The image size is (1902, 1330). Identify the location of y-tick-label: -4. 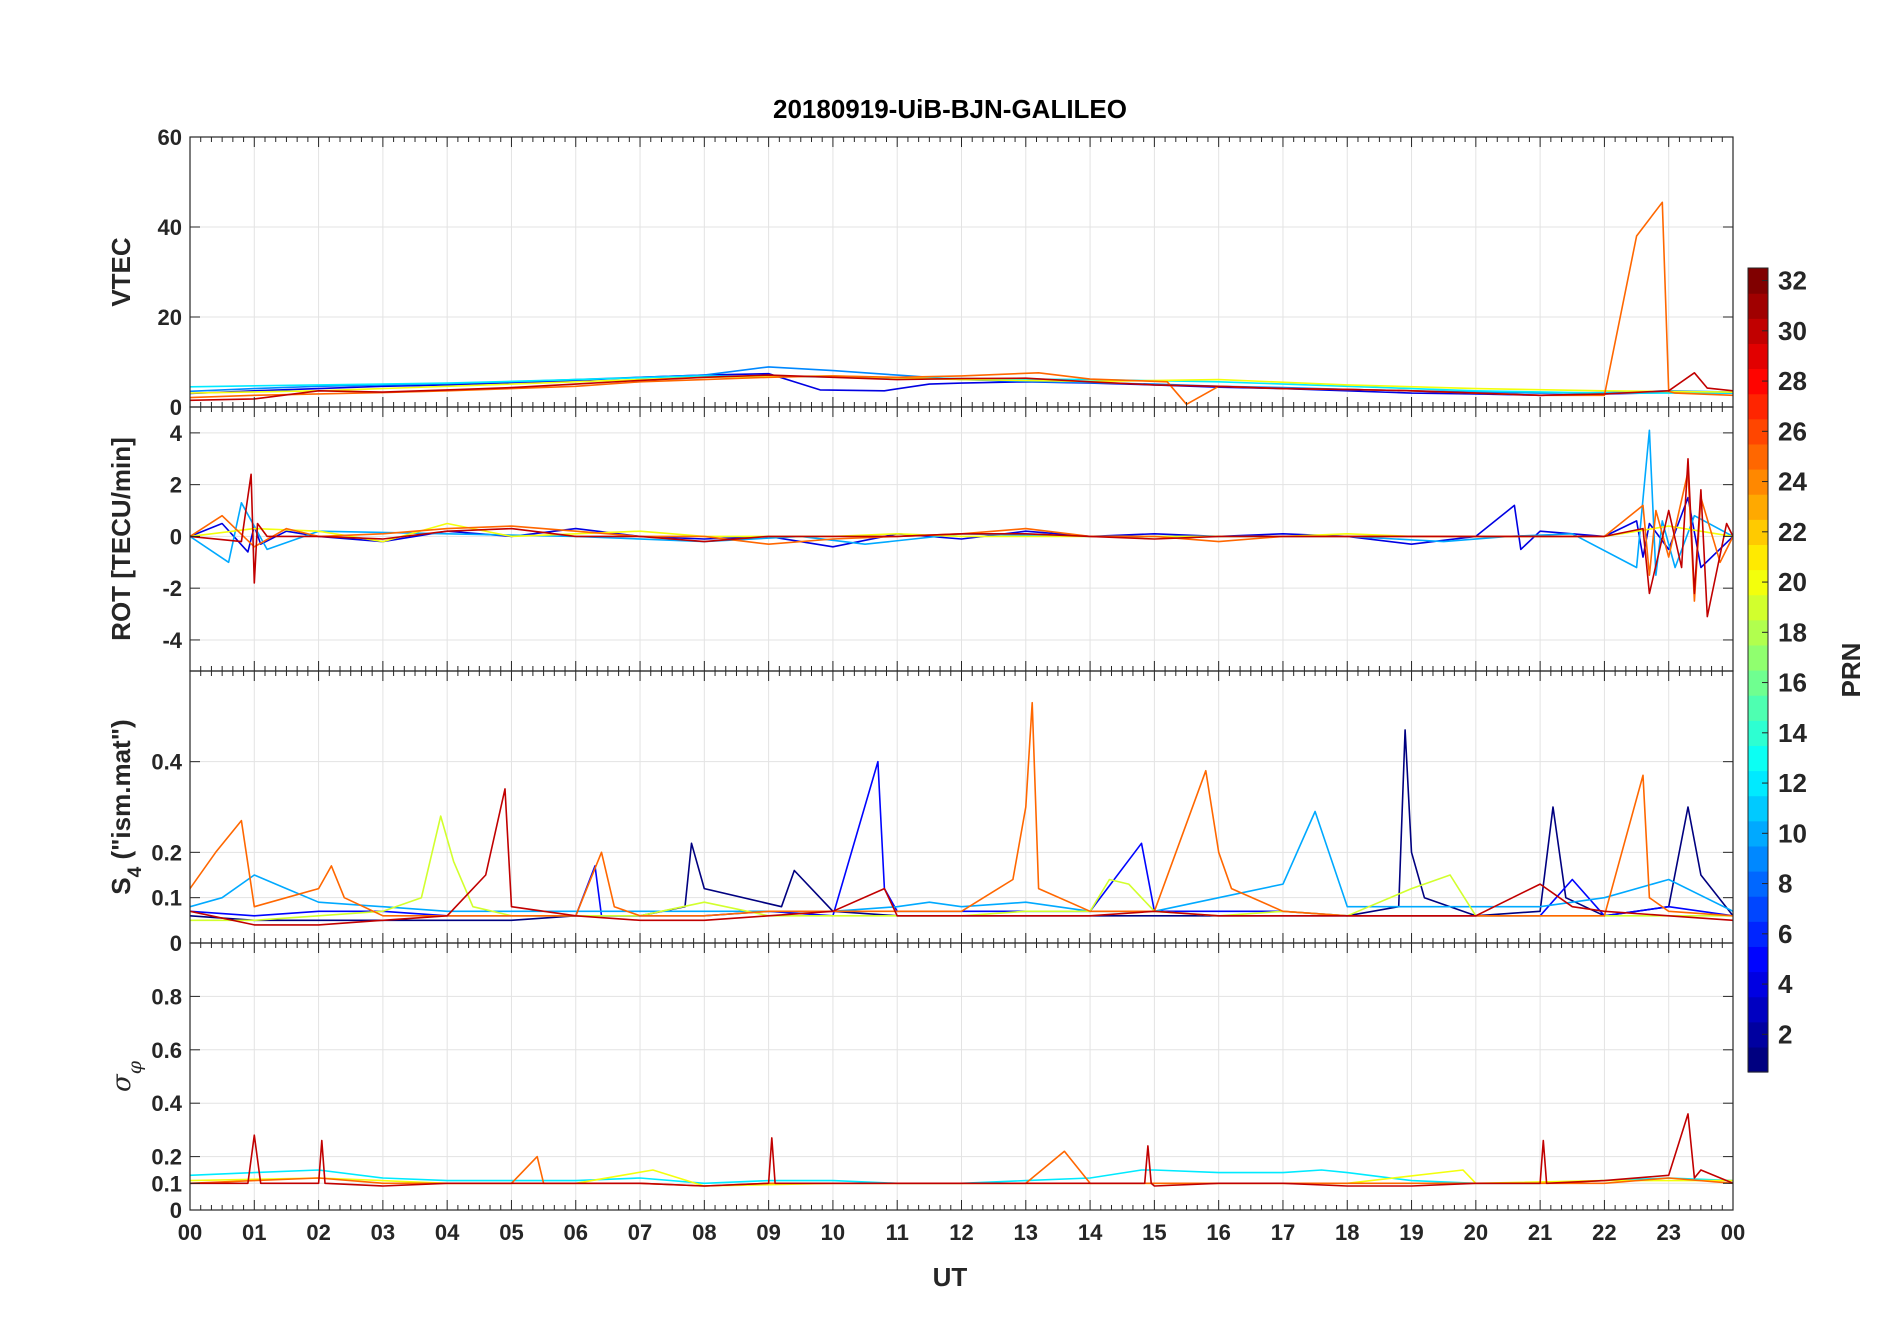
(172, 640).